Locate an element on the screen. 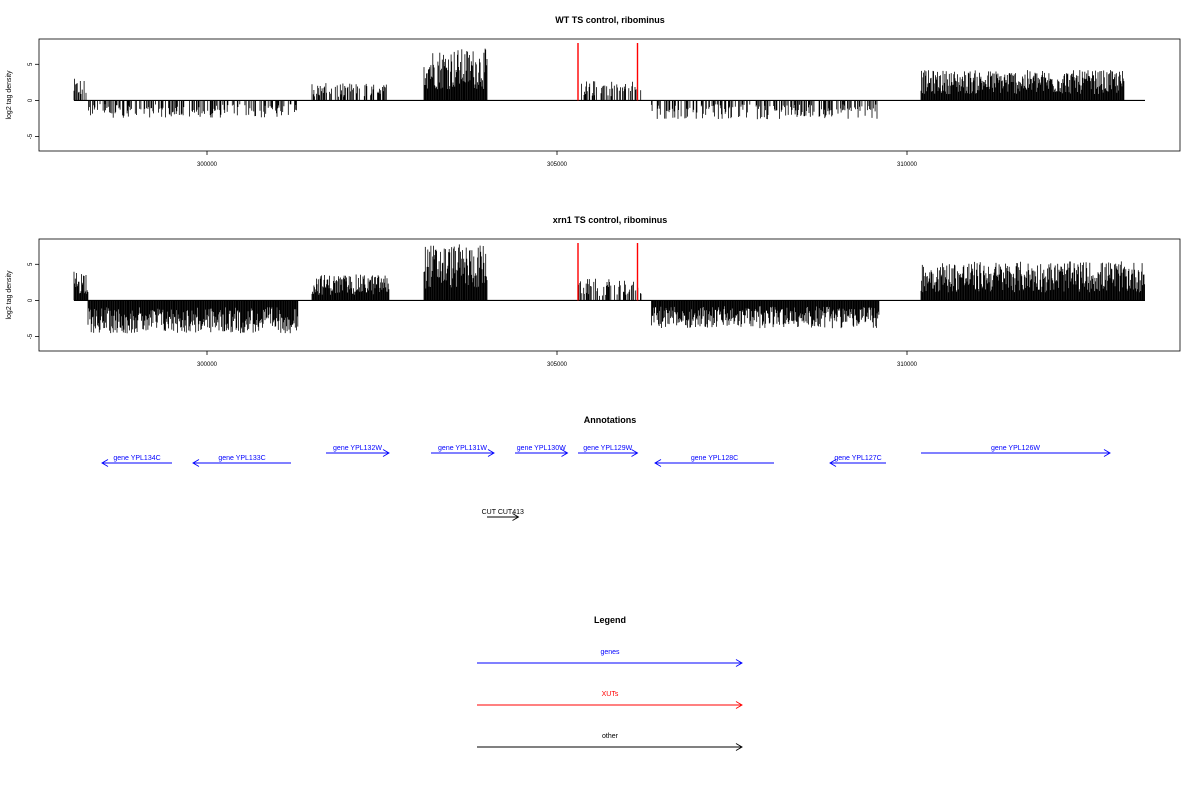 The image size is (1200, 800). gene-label: gene YPL130W is located at coordinates (541, 448).